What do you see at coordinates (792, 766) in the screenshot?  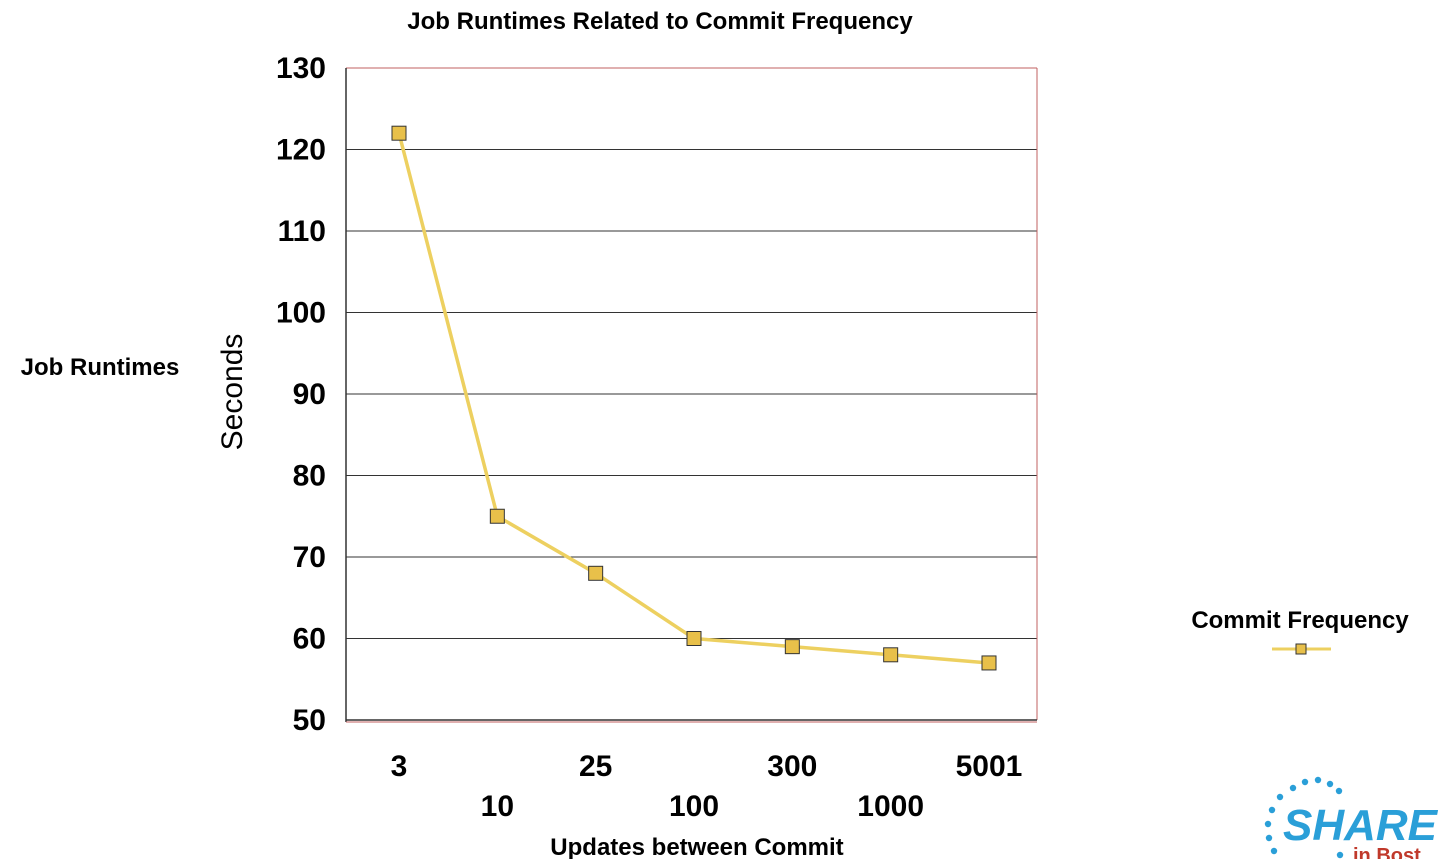 I see `x-tick-label: 300` at bounding box center [792, 766].